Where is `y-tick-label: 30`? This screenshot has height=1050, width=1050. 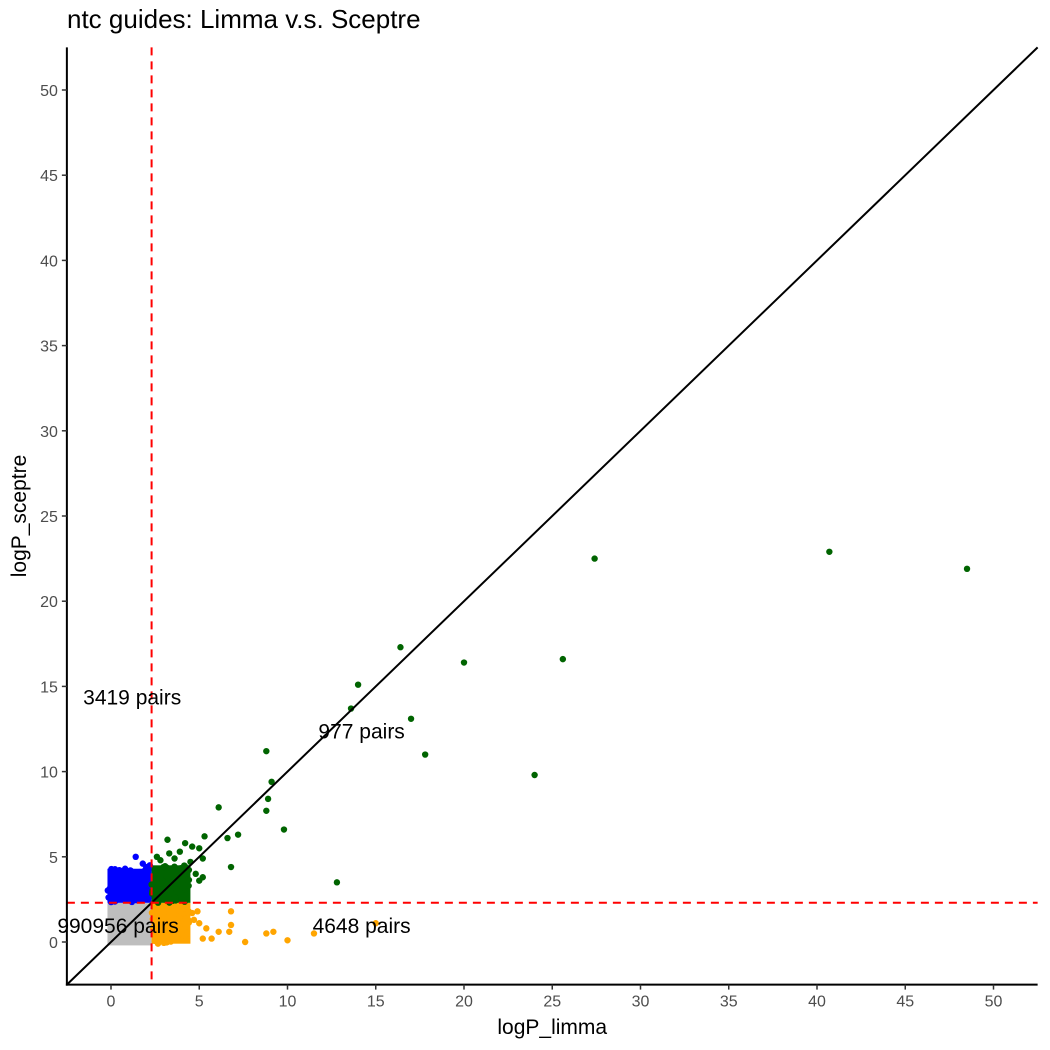
y-tick-label: 30 is located at coordinates (49, 432).